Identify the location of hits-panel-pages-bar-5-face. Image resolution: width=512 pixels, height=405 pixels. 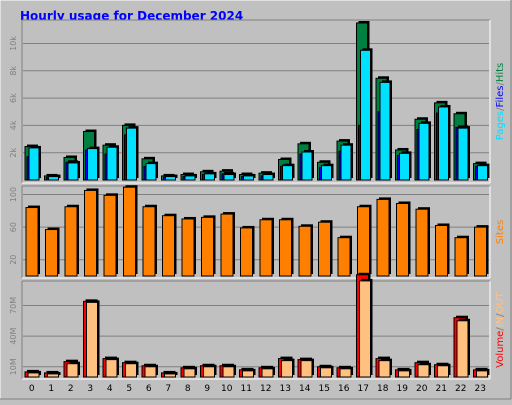
(131, 154).